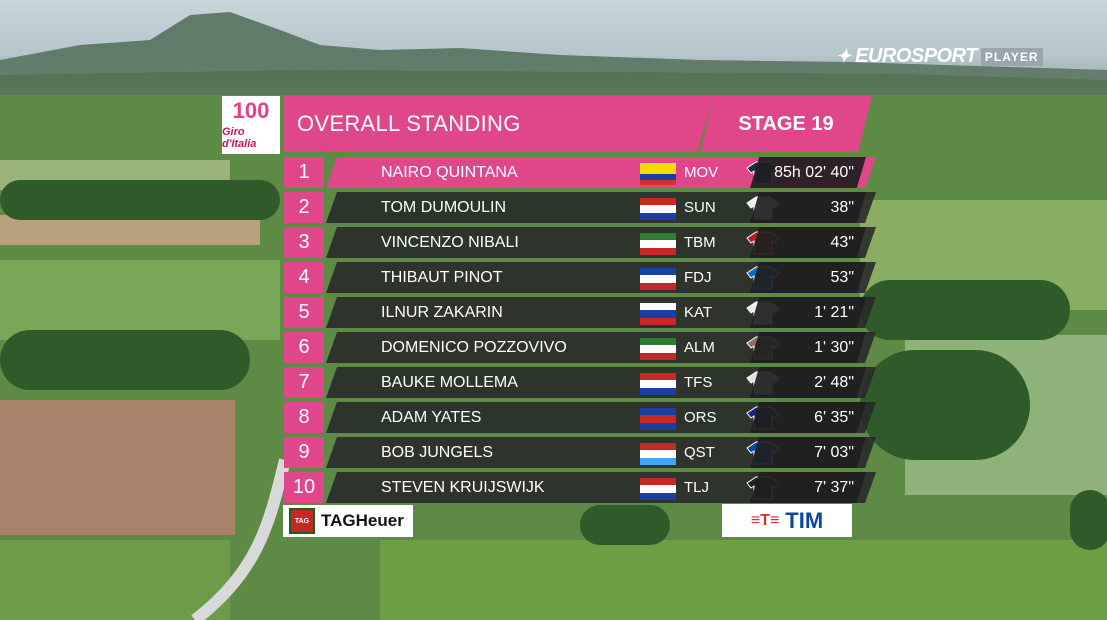 This screenshot has height=620, width=1107. What do you see at coordinates (842, 207) in the screenshot?
I see `time-gap: 38"` at bounding box center [842, 207].